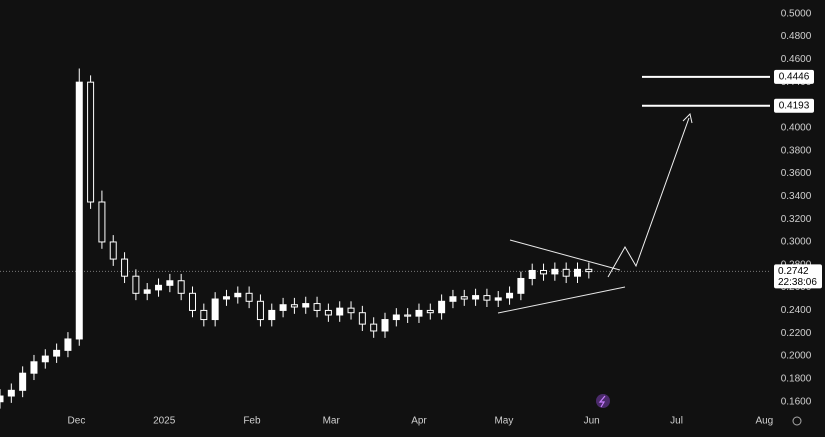 This screenshot has width=825, height=437. What do you see at coordinates (764, 421) in the screenshot?
I see `x-tick-label: Aug` at bounding box center [764, 421].